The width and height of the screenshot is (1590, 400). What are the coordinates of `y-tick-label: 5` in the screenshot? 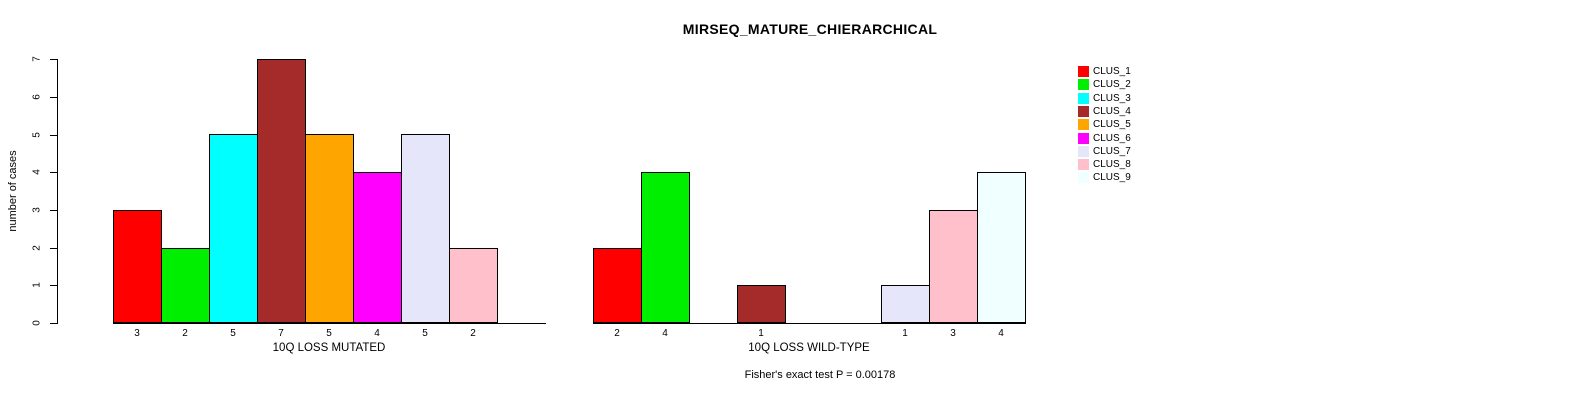 It's located at (37, 134).